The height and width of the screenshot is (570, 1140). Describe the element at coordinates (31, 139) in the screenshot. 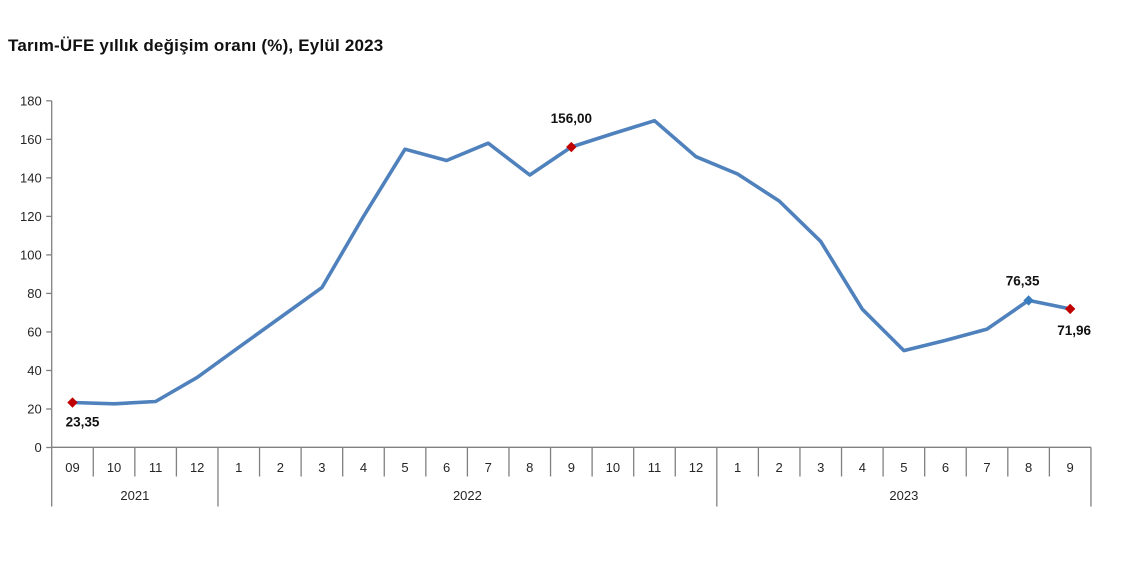

I see `y-tick-label: 160` at that location.